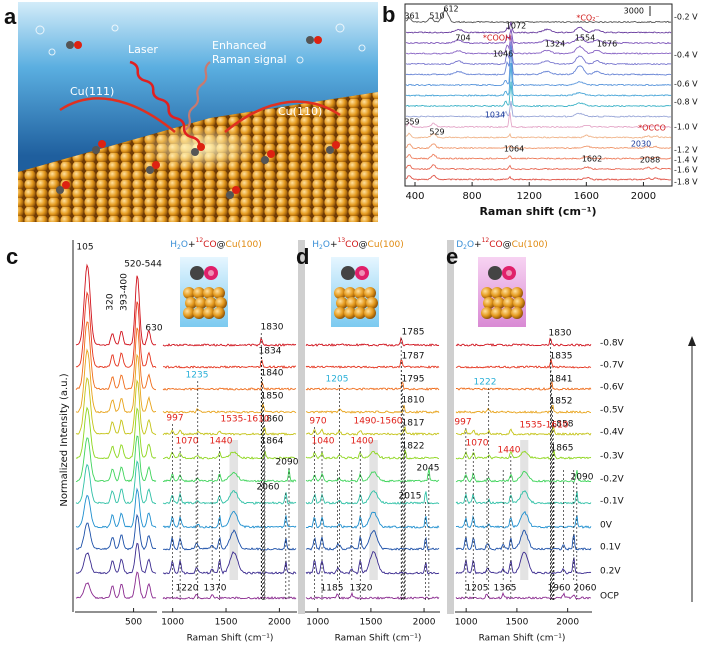 This screenshot has width=703, height=647. I want to click on peak-label: 1676, so click(607, 44).